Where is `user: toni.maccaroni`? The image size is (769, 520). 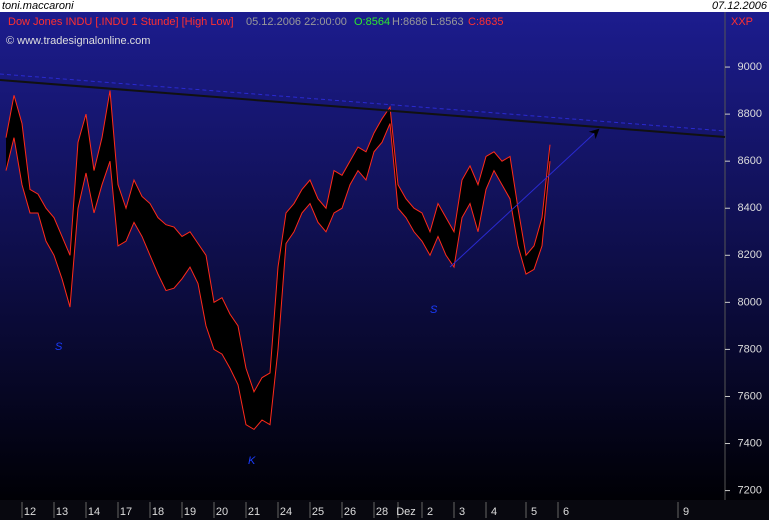
user: toni.maccaroni is located at coordinates (38, 6).